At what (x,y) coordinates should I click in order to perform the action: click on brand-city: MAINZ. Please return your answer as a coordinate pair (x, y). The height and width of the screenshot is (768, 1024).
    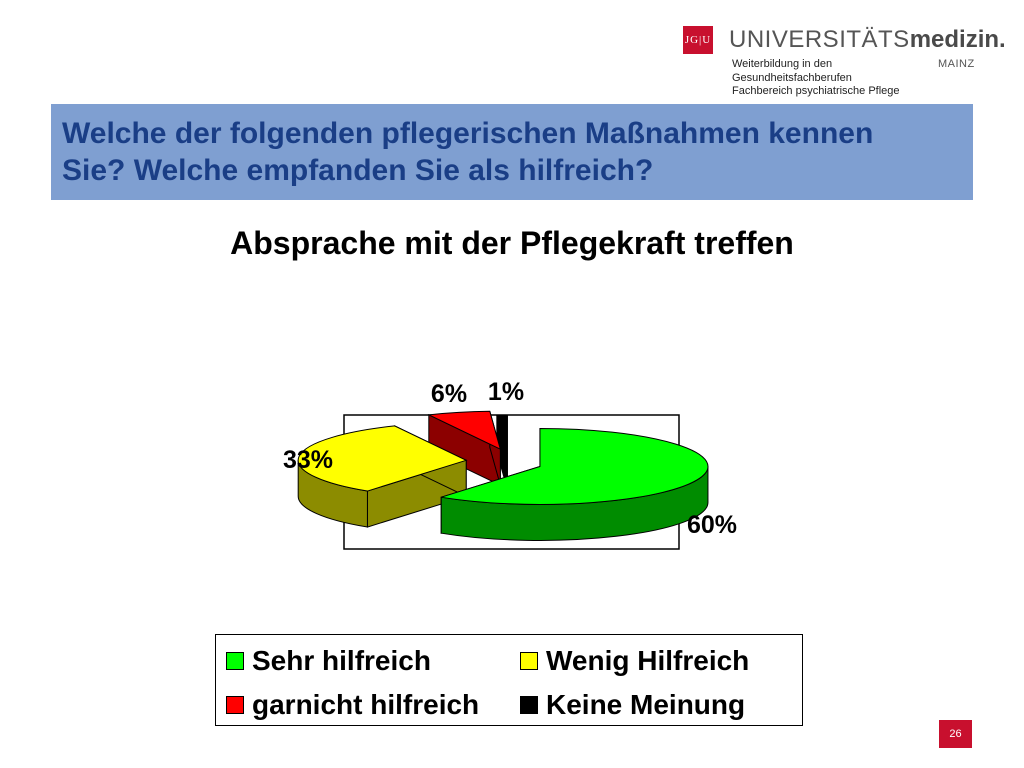
    Looking at the image, I should click on (956, 64).